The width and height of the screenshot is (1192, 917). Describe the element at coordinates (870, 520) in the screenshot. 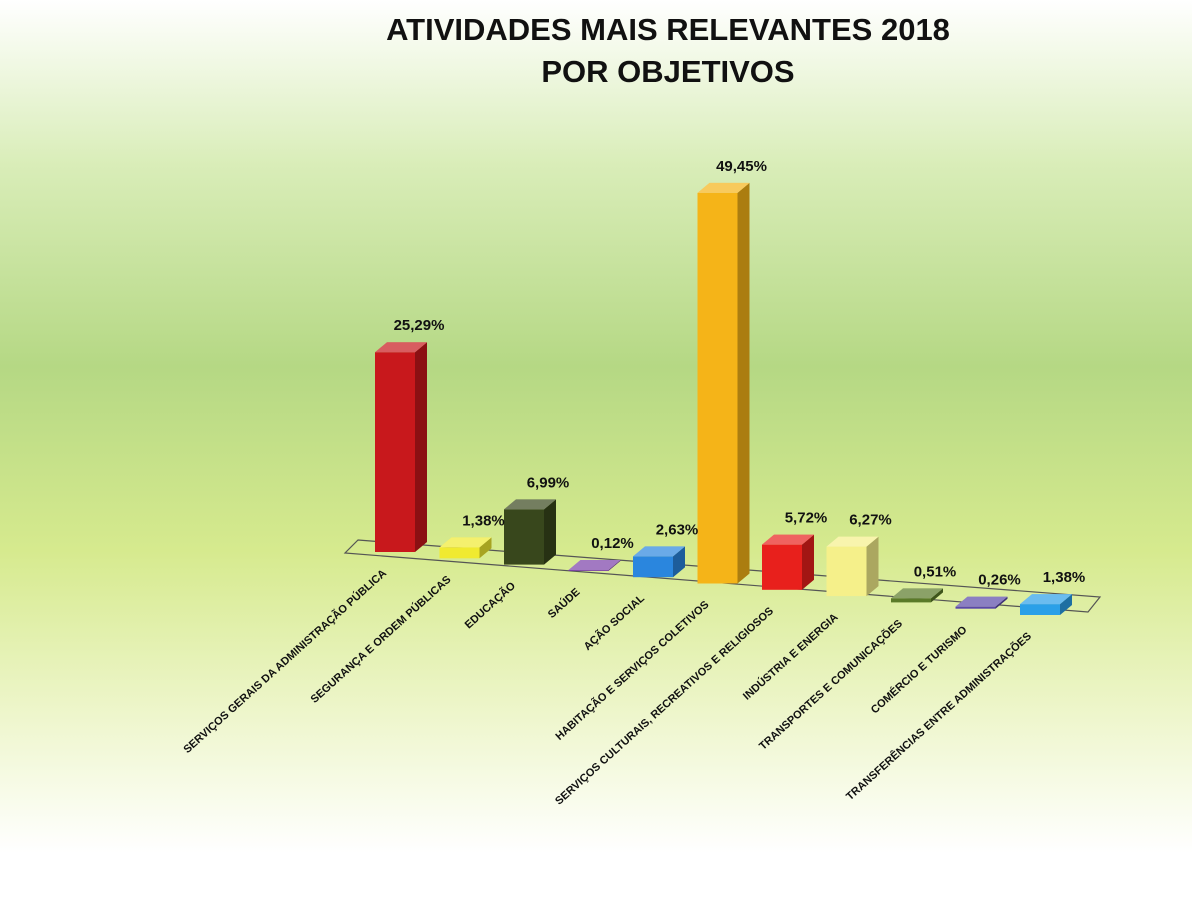

I see `data-label: 6,27%` at that location.